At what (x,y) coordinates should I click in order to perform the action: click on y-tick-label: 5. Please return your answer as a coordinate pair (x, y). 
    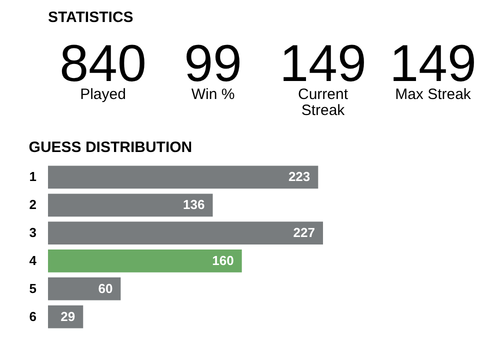
    Looking at the image, I should click on (32, 288).